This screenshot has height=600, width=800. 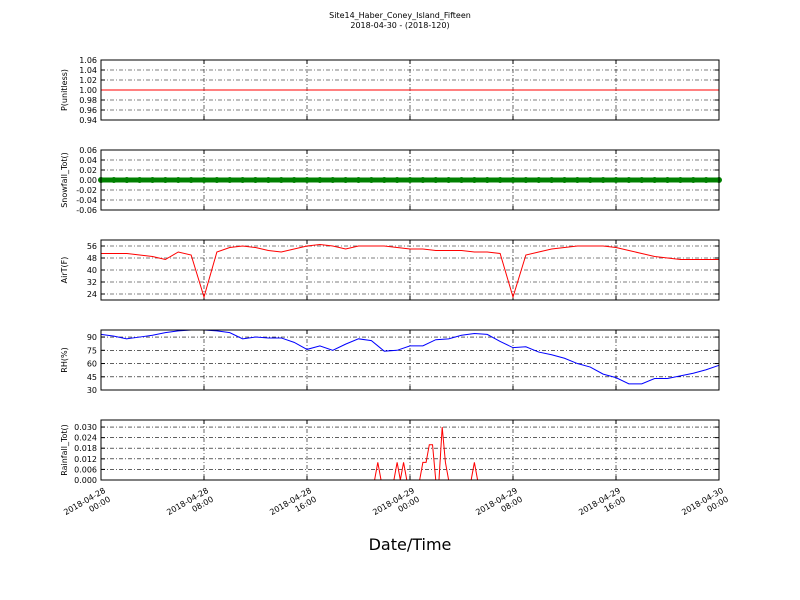 What do you see at coordinates (85, 469) in the screenshot?
I see `y-tick-label: 0.006` at bounding box center [85, 469].